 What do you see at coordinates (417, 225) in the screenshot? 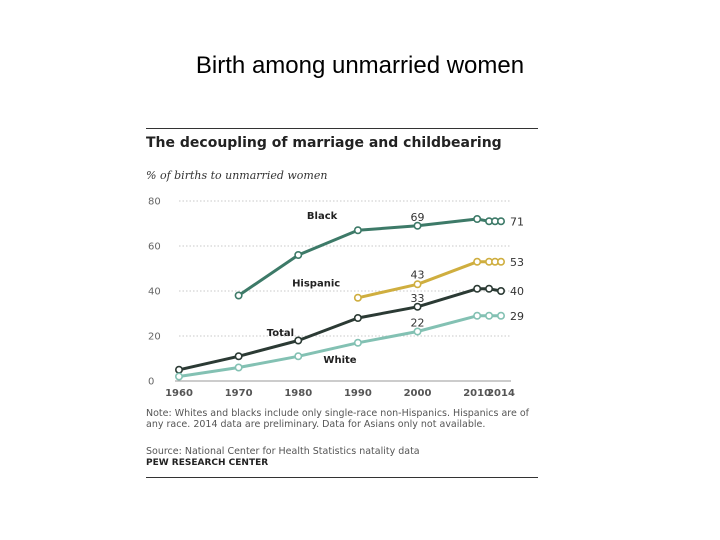
I see `data-point-black-2000` at bounding box center [417, 225].